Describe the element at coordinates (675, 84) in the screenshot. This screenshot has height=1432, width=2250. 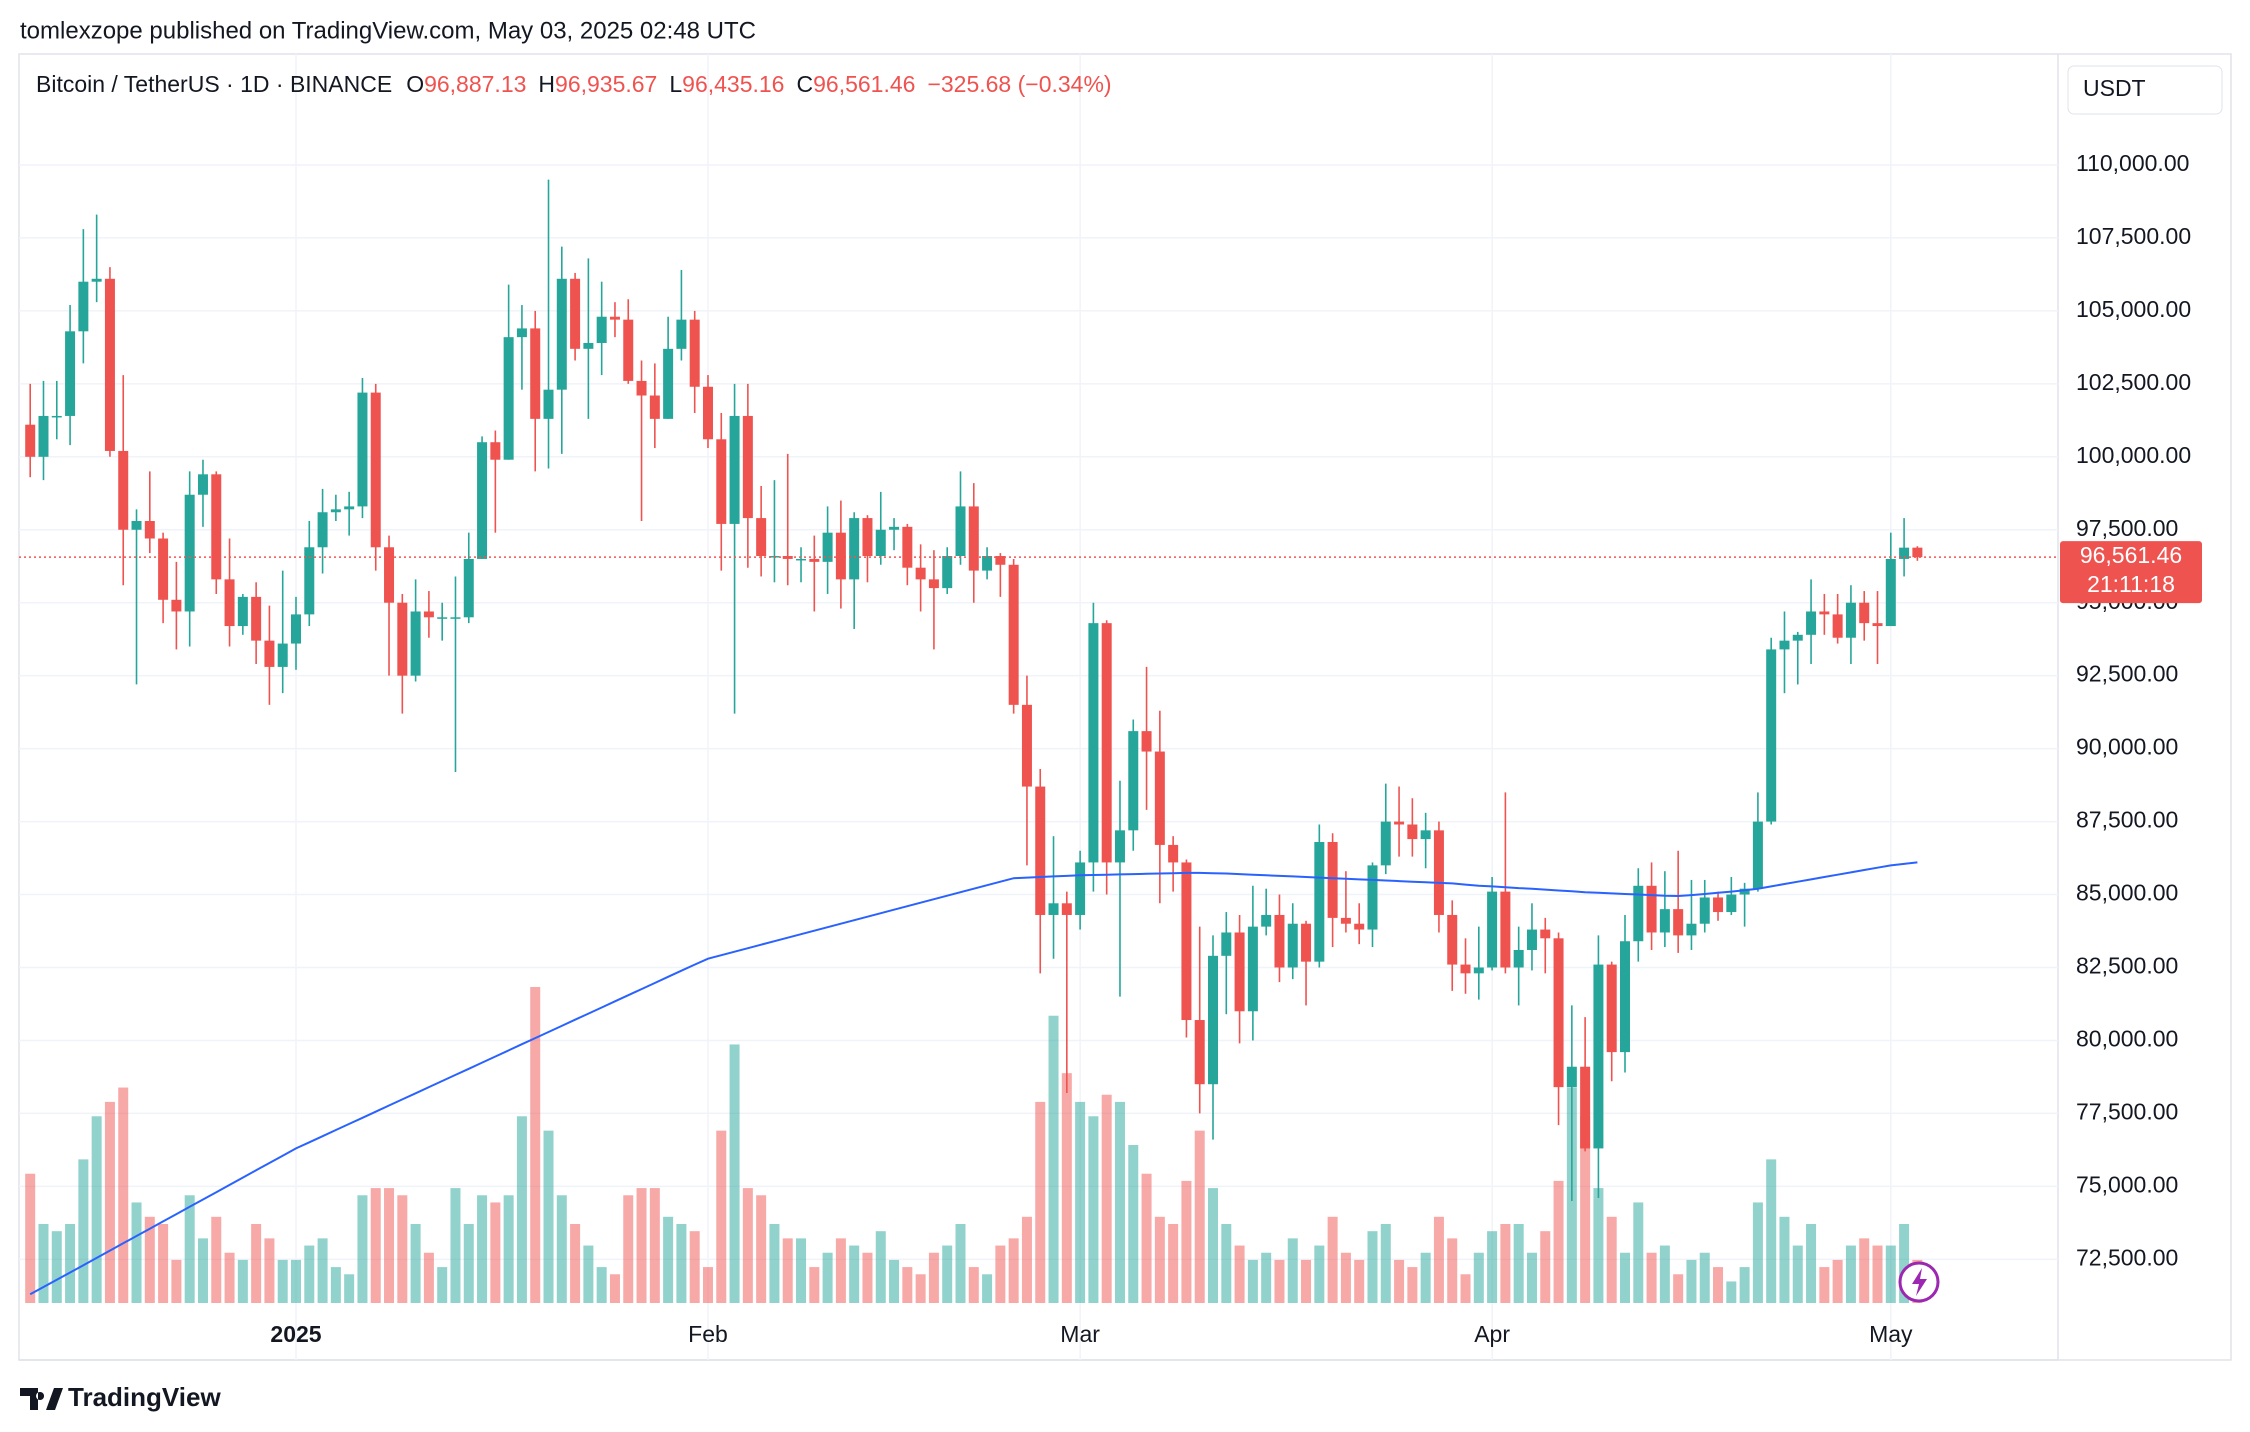
I see `ohlc-label: L` at that location.